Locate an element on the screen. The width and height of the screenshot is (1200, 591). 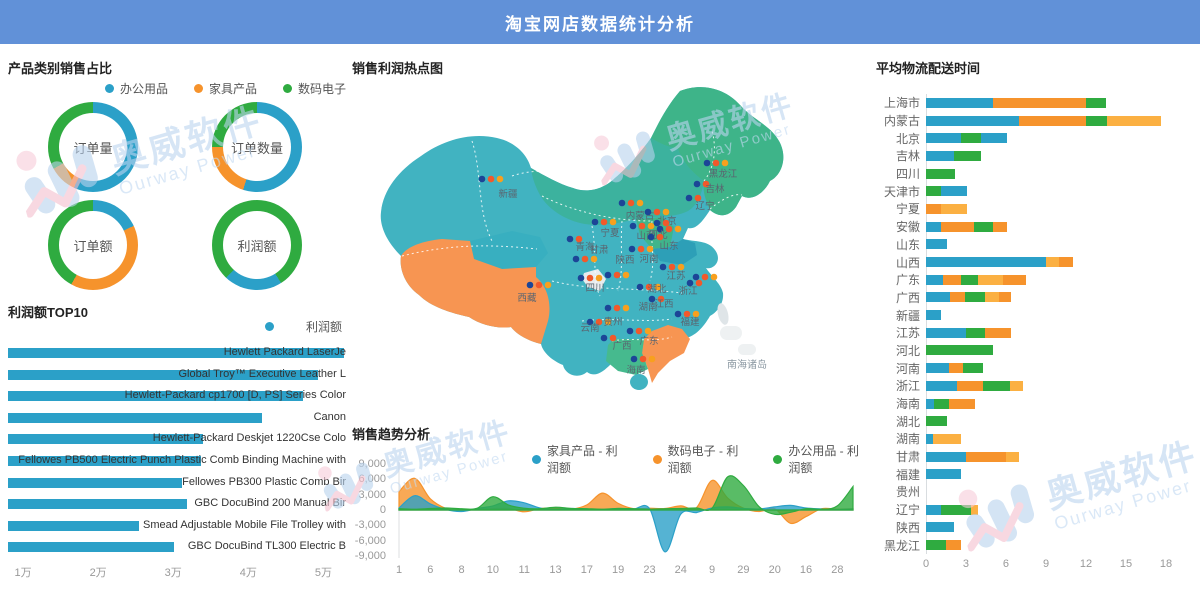
trend-area-chart is located at coordinates (627, 510).